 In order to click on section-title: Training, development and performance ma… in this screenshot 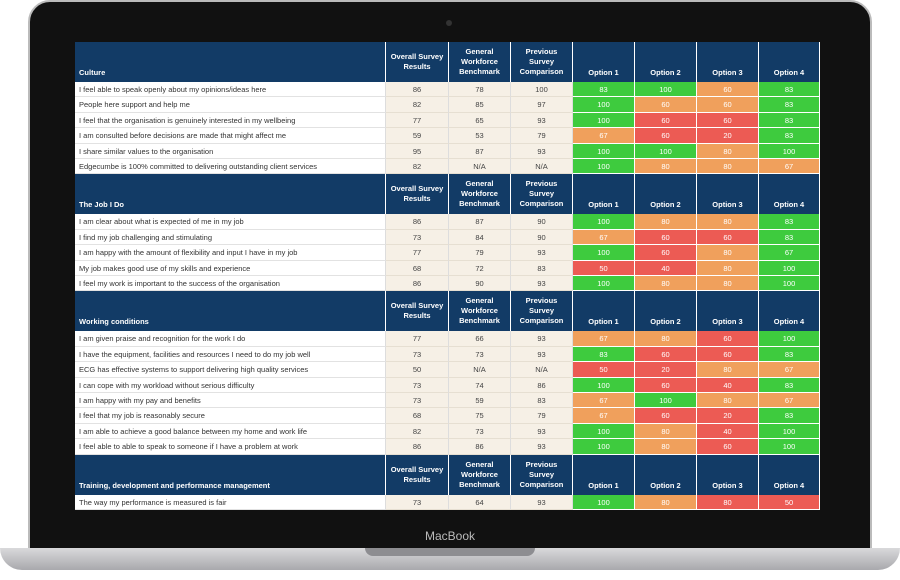, I will do `click(230, 474)`.